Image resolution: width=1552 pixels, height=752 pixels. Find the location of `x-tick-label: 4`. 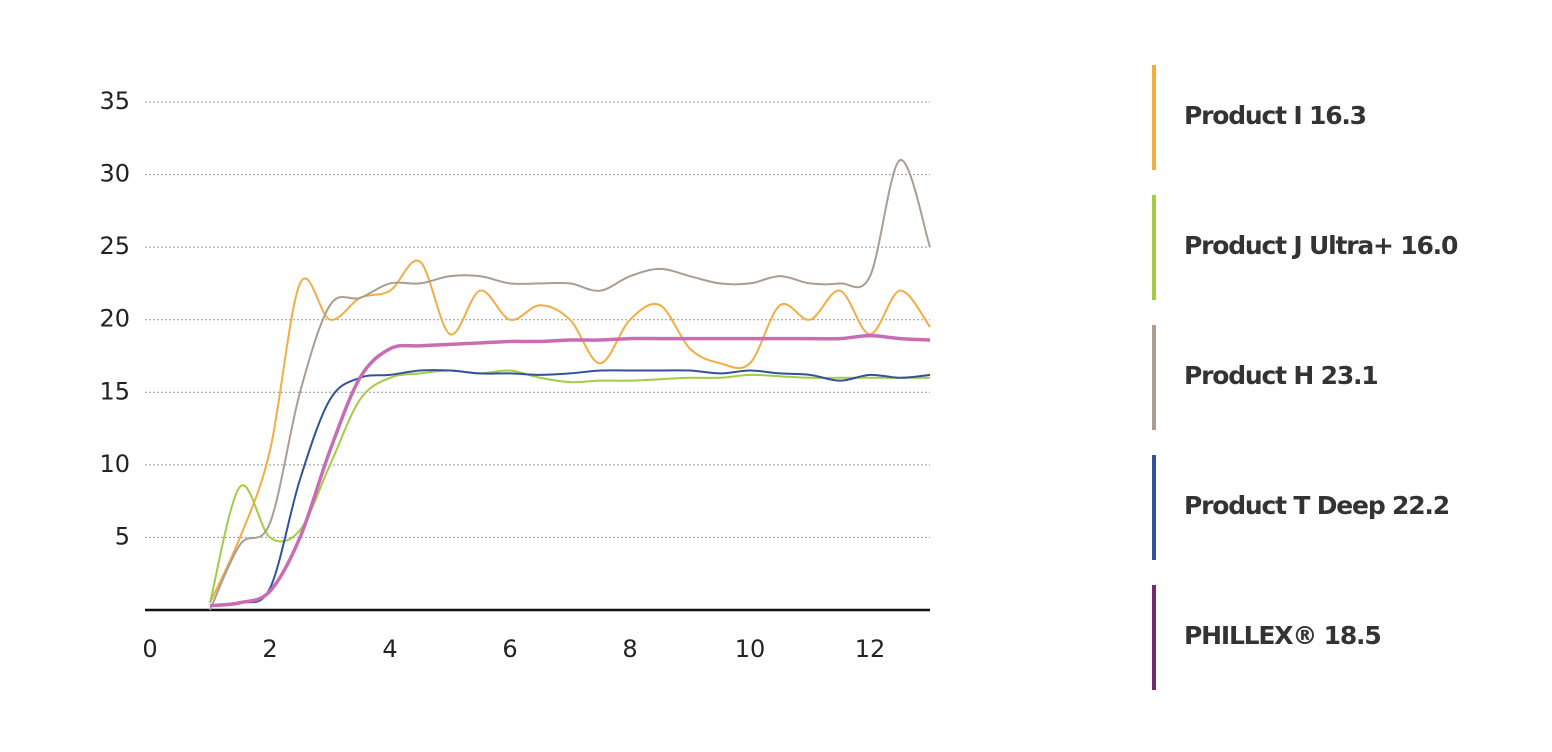

x-tick-label: 4 is located at coordinates (389, 649).